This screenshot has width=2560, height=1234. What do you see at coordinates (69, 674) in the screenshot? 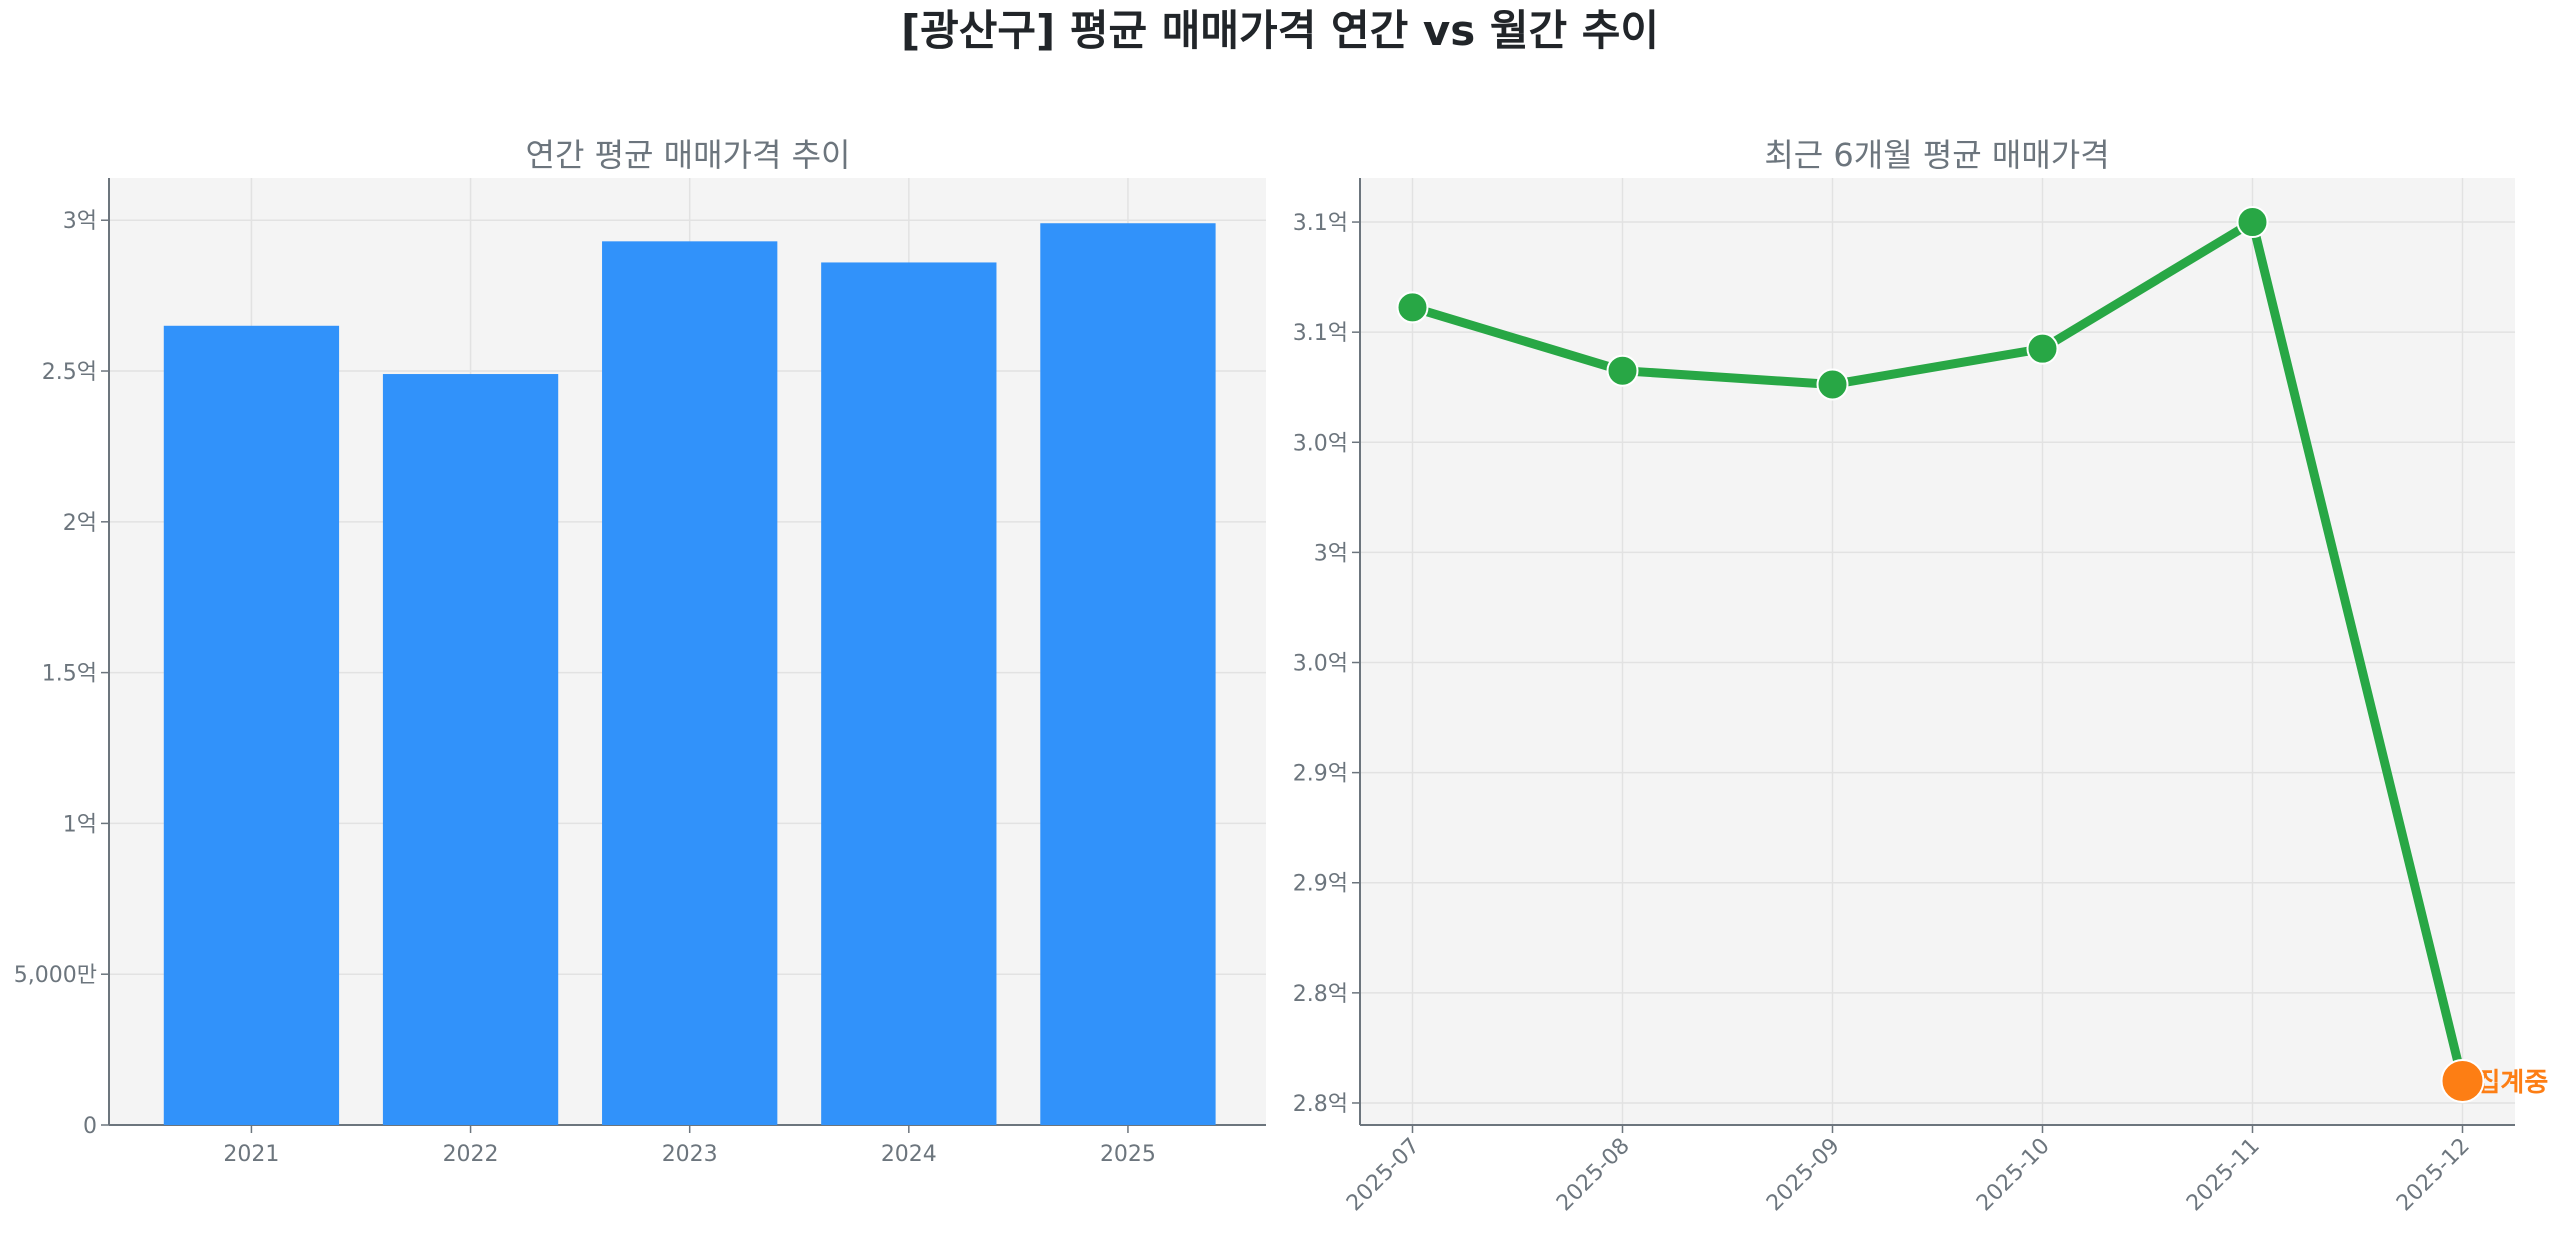
I see `y-tick-label: 1.5억` at bounding box center [69, 674].